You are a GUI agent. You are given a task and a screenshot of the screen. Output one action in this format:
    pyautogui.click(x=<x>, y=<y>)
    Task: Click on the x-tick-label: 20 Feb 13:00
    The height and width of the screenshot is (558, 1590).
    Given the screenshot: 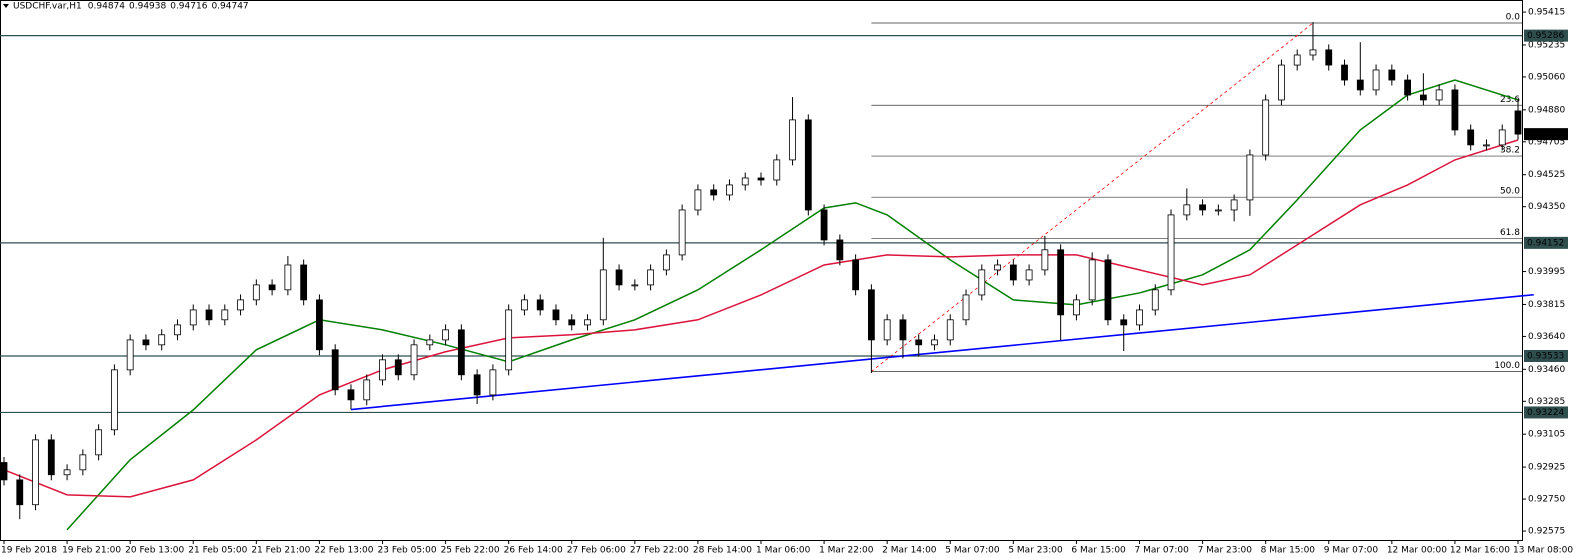 What is the action you would take?
    pyautogui.click(x=154, y=551)
    